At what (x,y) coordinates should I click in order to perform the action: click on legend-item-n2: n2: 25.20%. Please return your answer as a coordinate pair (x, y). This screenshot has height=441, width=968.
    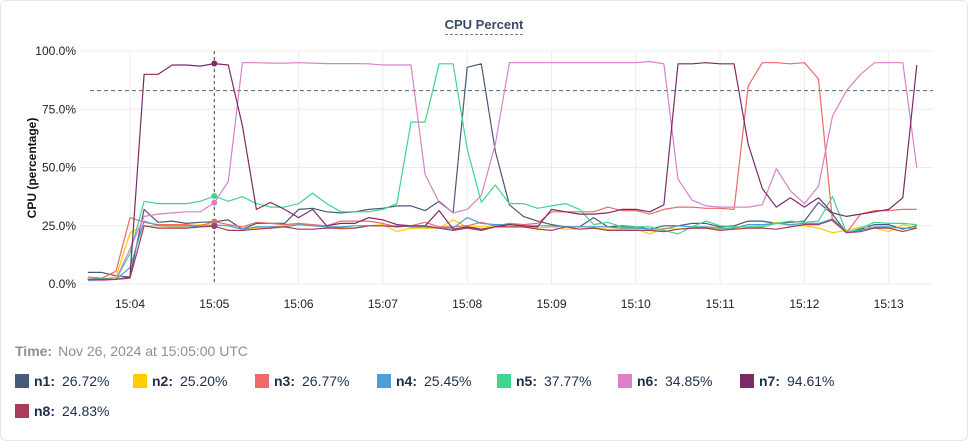
    Looking at the image, I should click on (180, 381).